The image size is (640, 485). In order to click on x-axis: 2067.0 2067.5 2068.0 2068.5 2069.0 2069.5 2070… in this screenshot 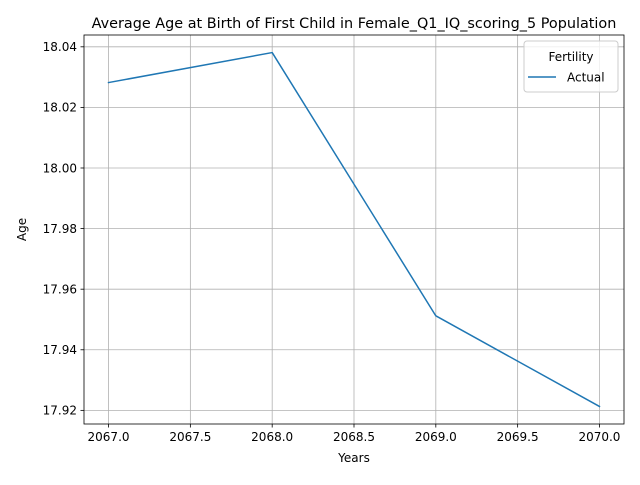, I will do `click(354, 434)`.